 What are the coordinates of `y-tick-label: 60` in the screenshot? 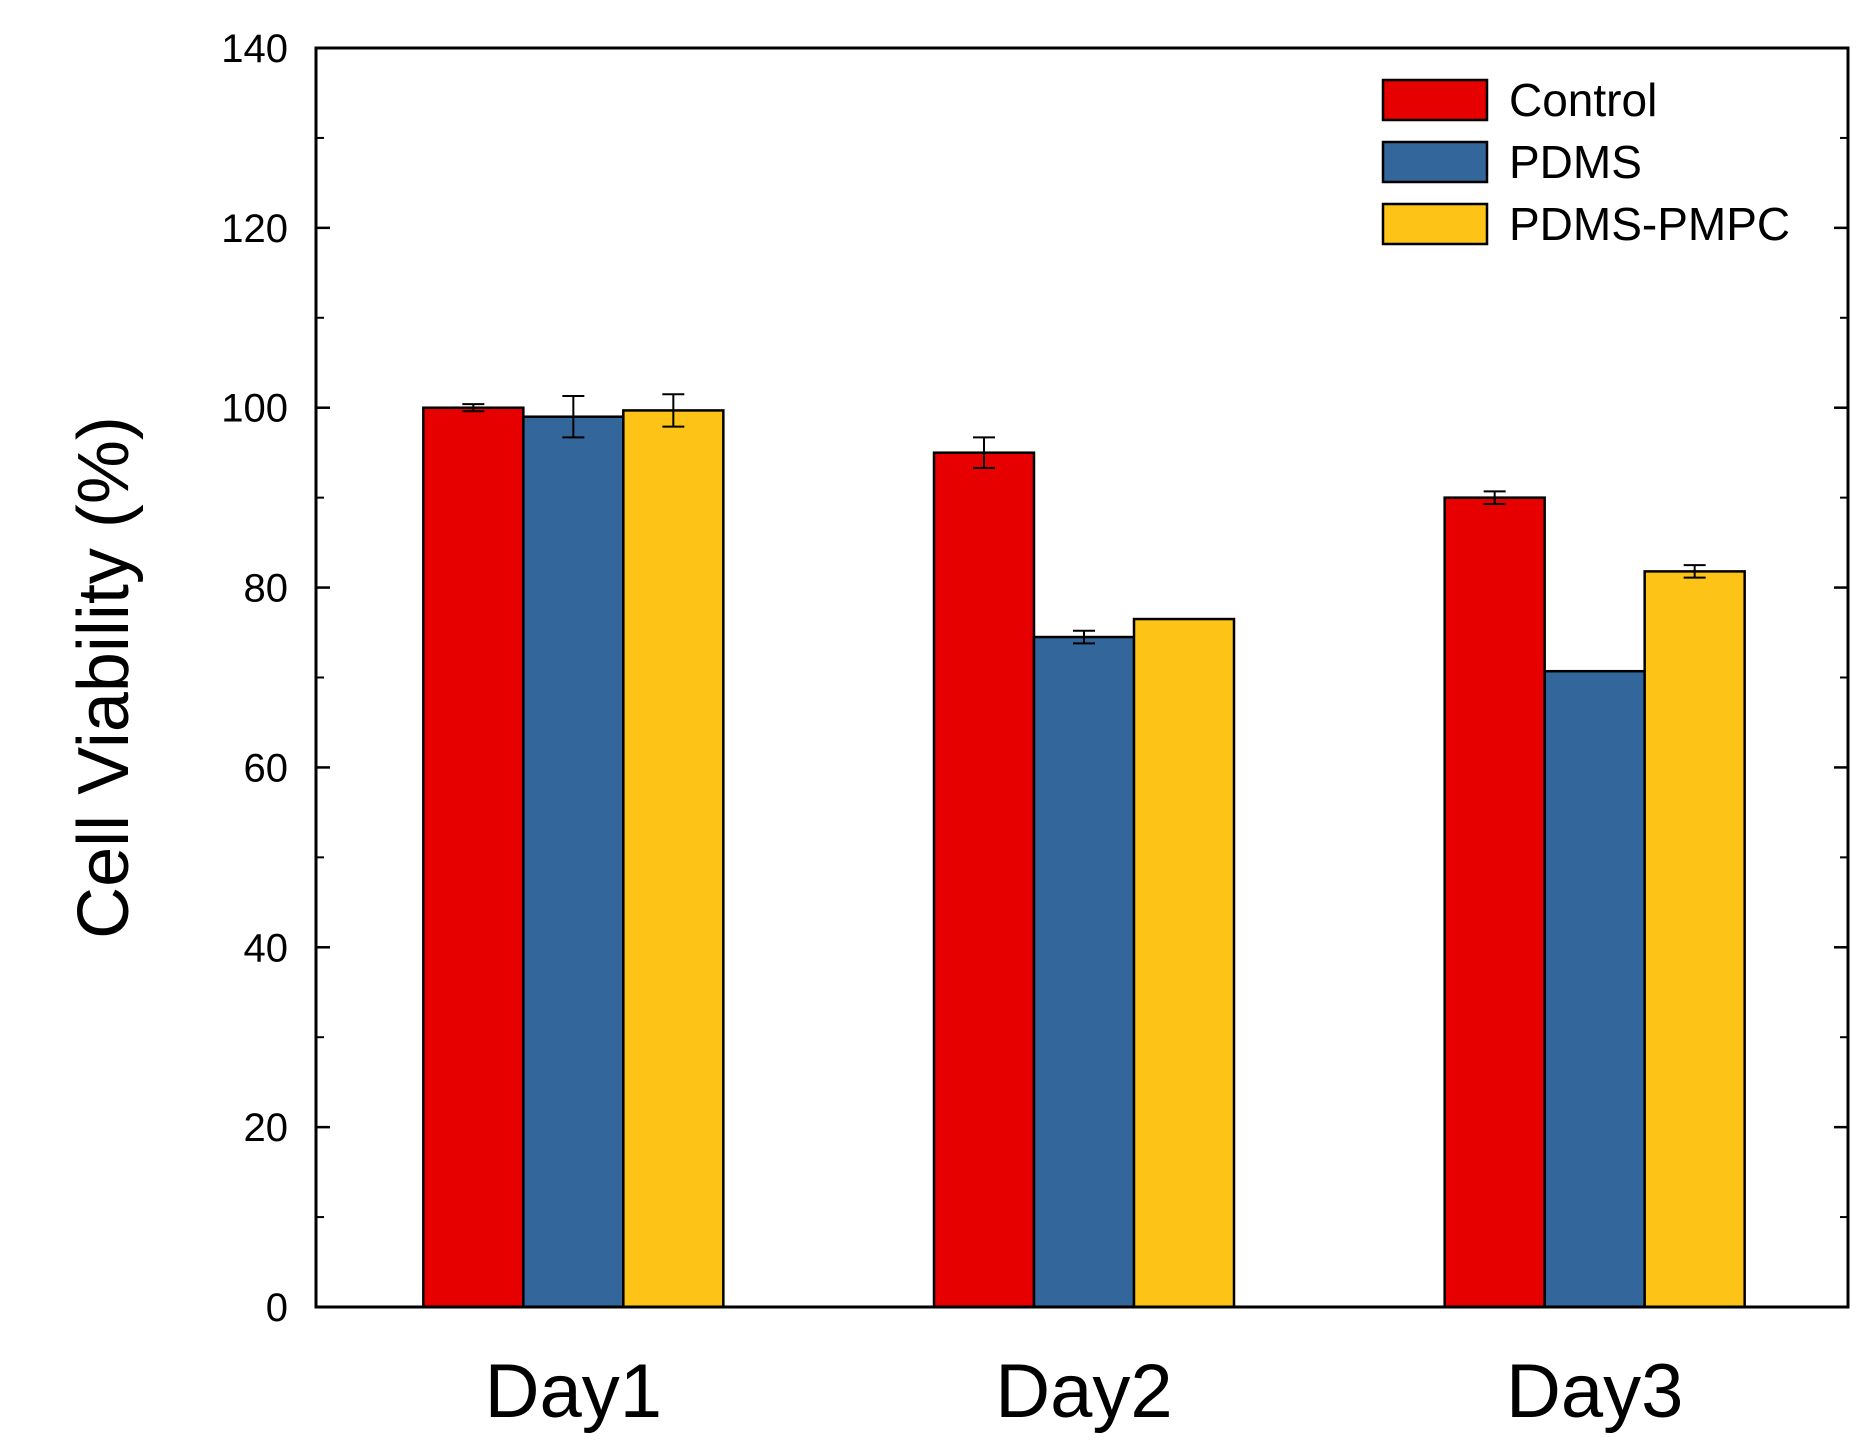 It's located at (266, 768).